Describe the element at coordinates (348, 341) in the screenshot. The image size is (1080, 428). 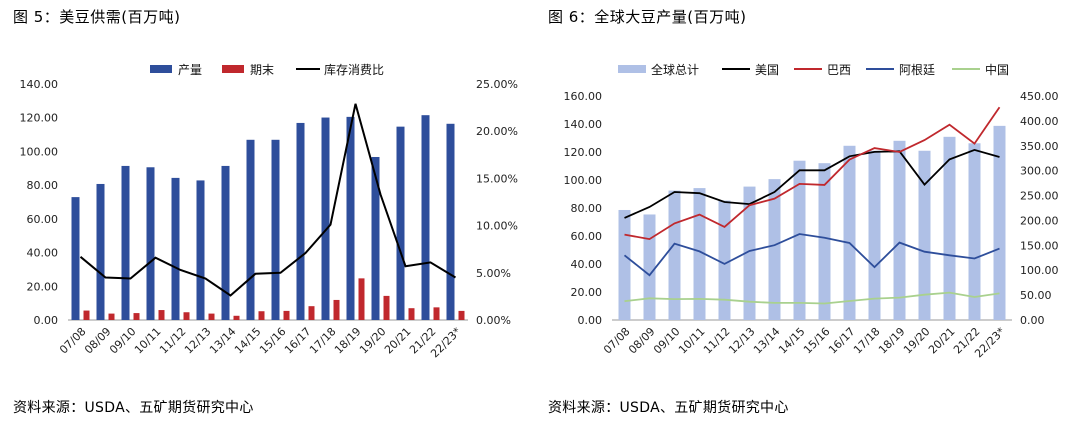
I see `x-tick-label: 18/19` at that location.